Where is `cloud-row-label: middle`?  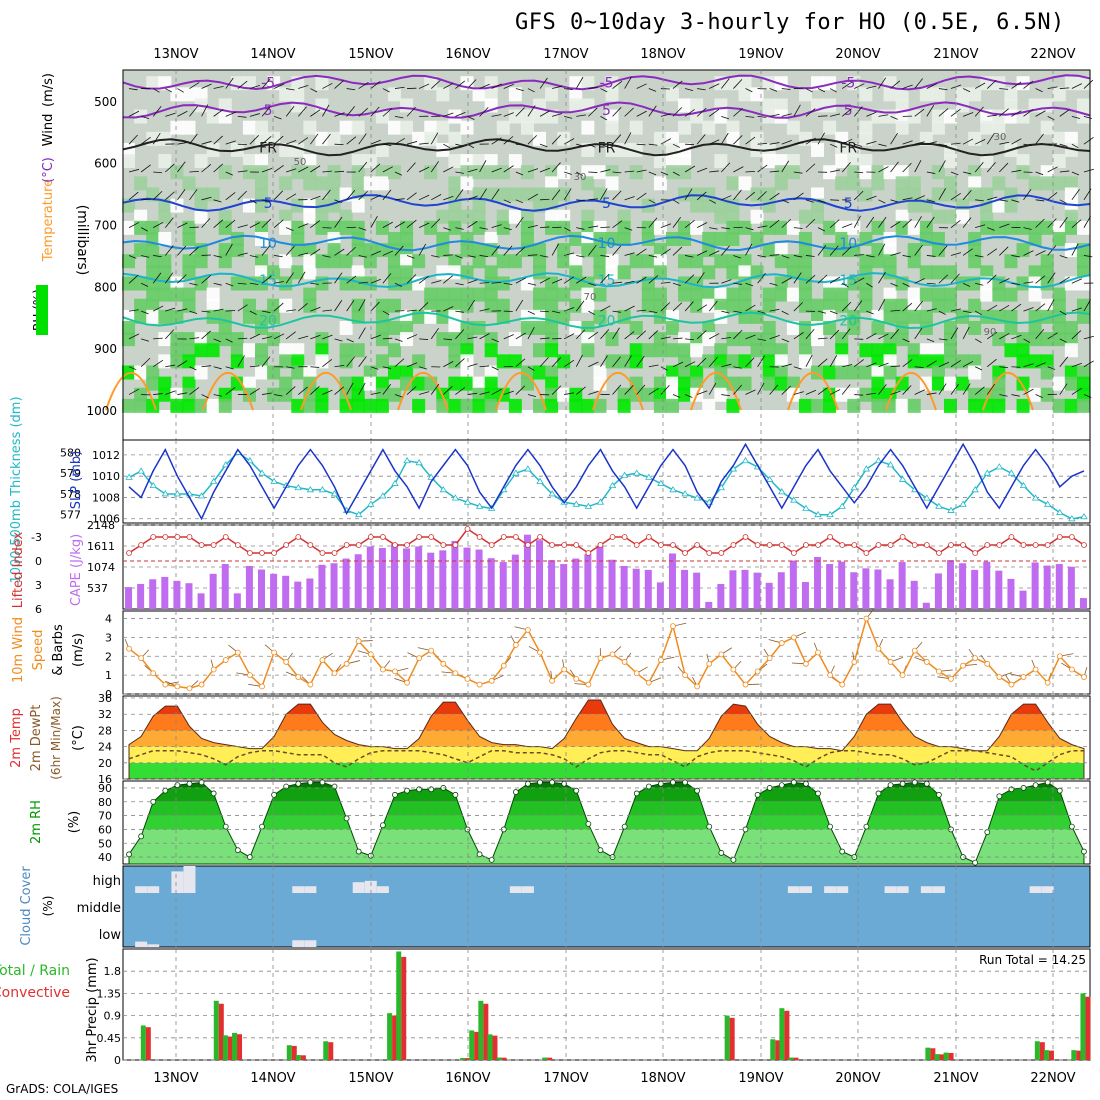
cloud-row-label: middle is located at coordinates (99, 908).